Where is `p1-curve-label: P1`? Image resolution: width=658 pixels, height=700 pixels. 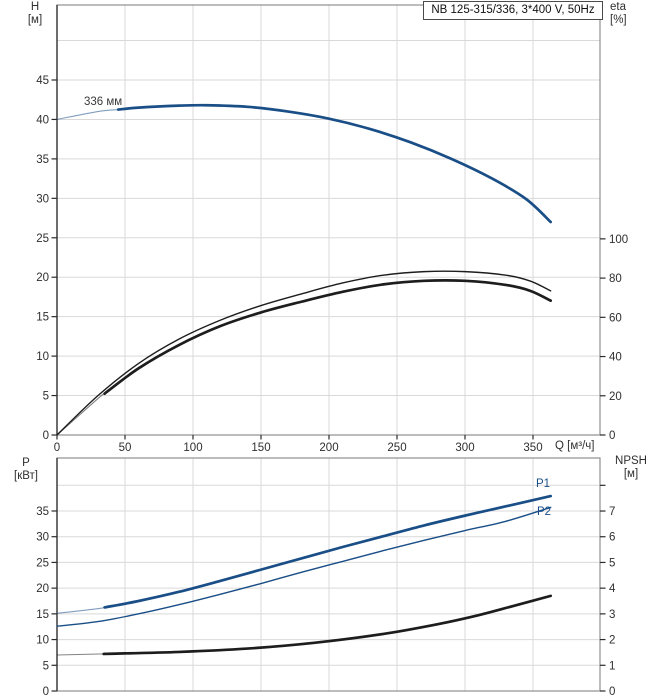
p1-curve-label: P1 is located at coordinates (543, 484).